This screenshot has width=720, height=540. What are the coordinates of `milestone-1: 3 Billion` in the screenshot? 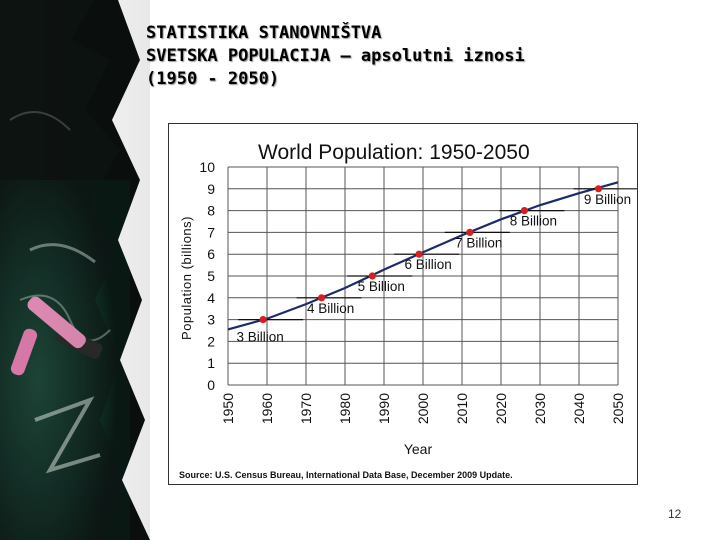 It's located at (270, 330).